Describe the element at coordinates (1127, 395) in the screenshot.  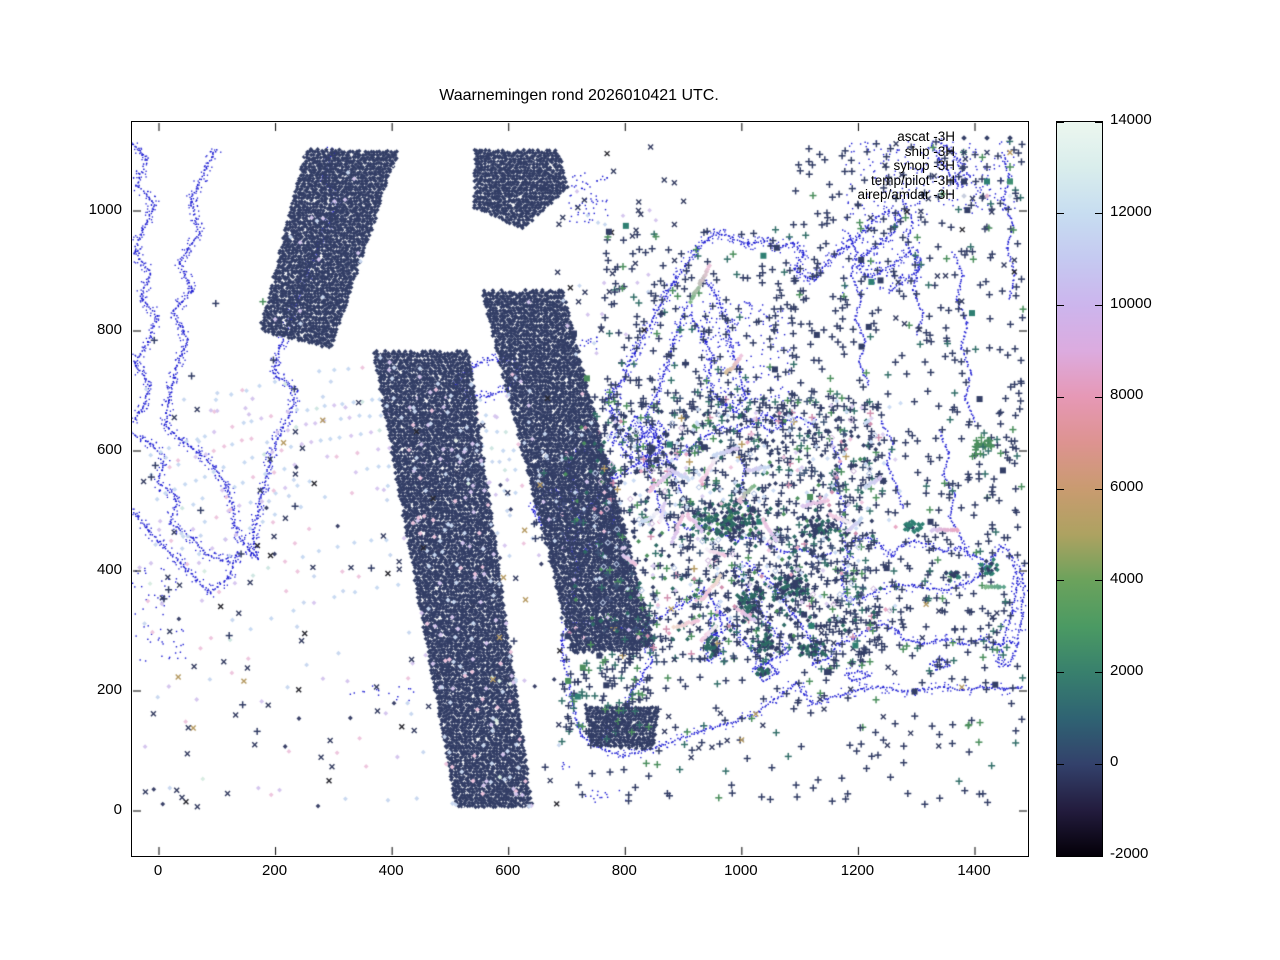
I see `colorbar-tick-label: 8000` at that location.